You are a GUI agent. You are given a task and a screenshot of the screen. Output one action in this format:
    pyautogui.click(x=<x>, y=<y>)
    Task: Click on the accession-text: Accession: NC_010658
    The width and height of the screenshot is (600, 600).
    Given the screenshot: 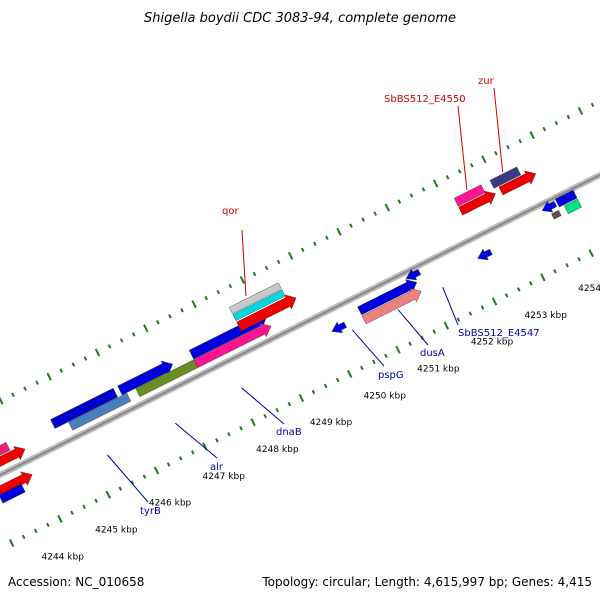 What is the action you would take?
    pyautogui.click(x=76, y=582)
    